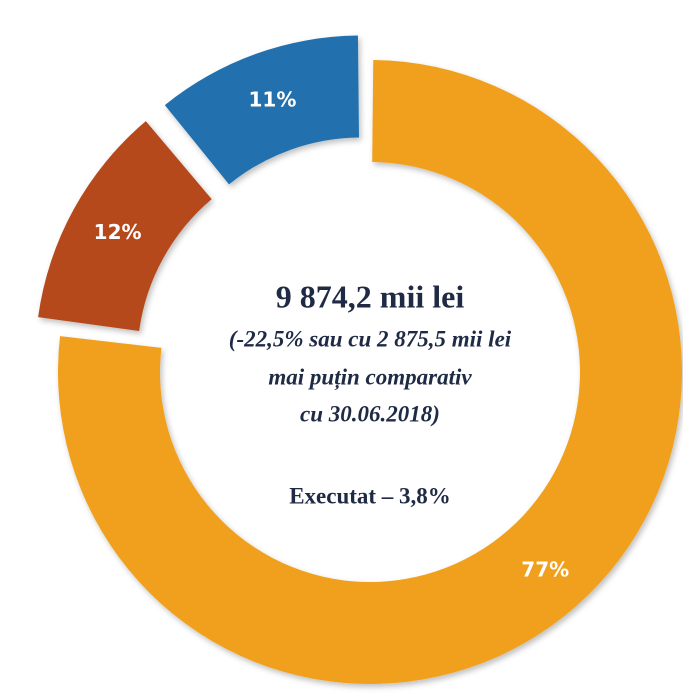 The image size is (683, 695). I want to click on slice-label: 77%, so click(545, 569).